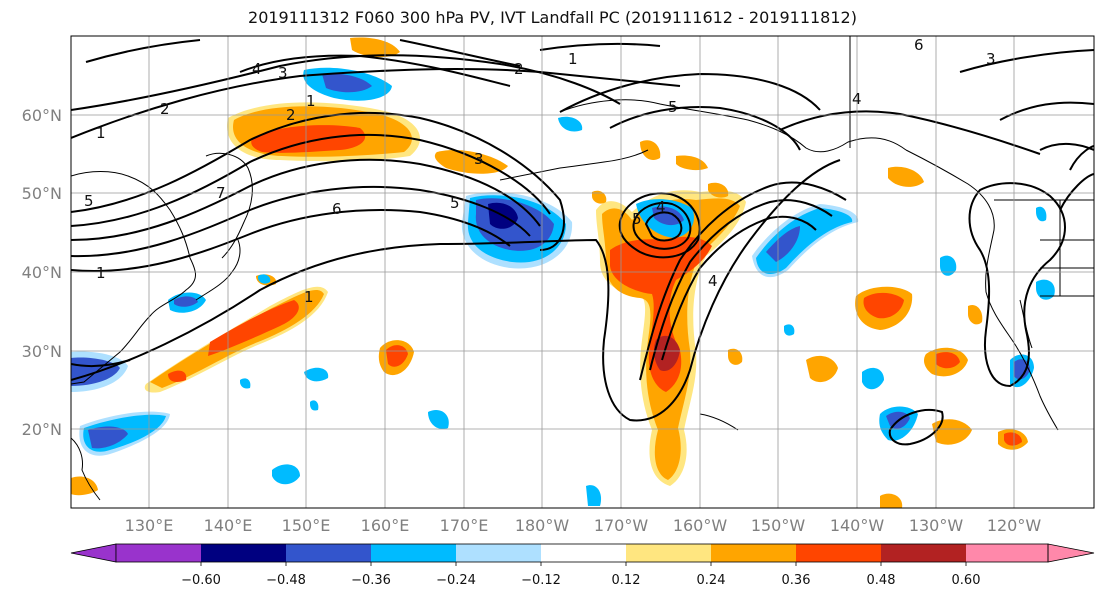 The image size is (1105, 601). Describe the element at coordinates (570, 124) in the screenshot. I see `shade-blue-small-60n` at that location.